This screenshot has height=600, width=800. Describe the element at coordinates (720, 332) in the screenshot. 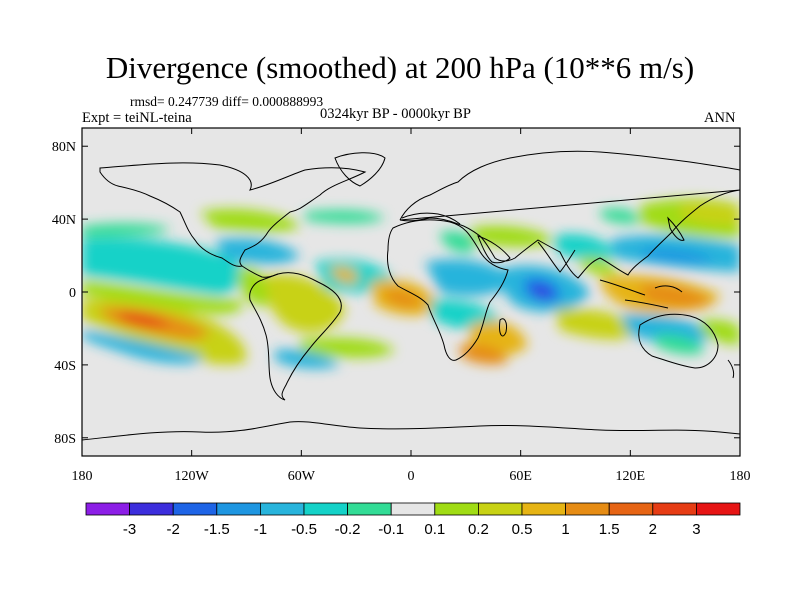

I see `field-south-pacific-east-green` at that location.